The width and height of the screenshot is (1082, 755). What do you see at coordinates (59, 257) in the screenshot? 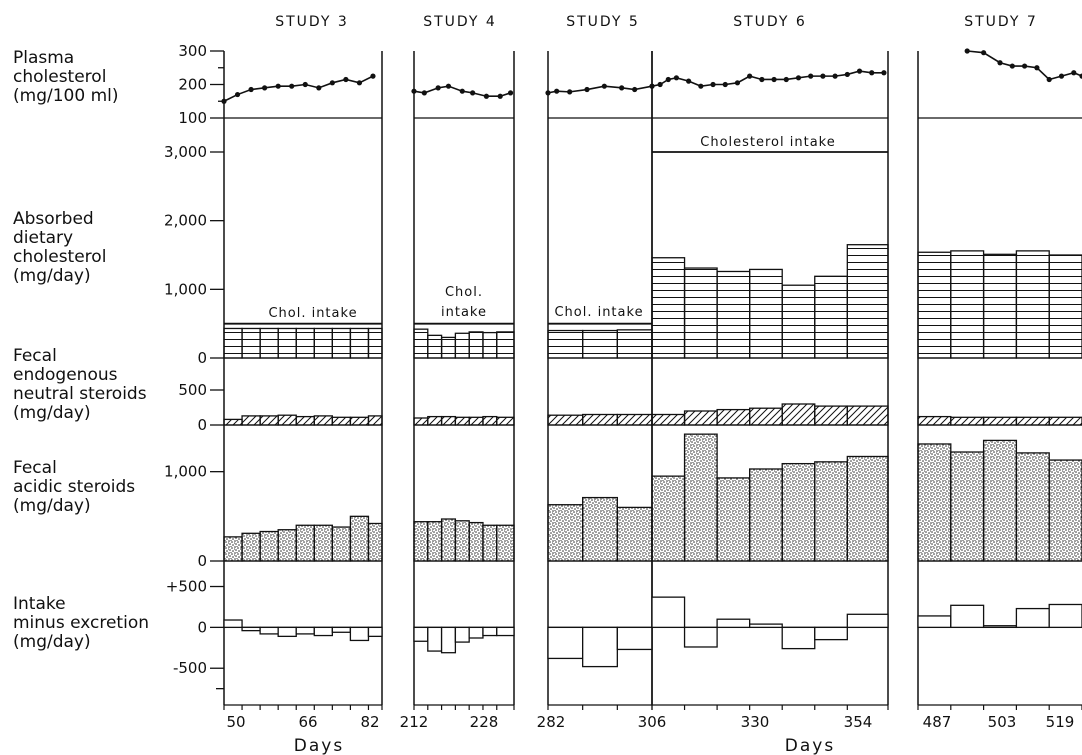
I see `panel-label: cholesterol` at bounding box center [59, 257].